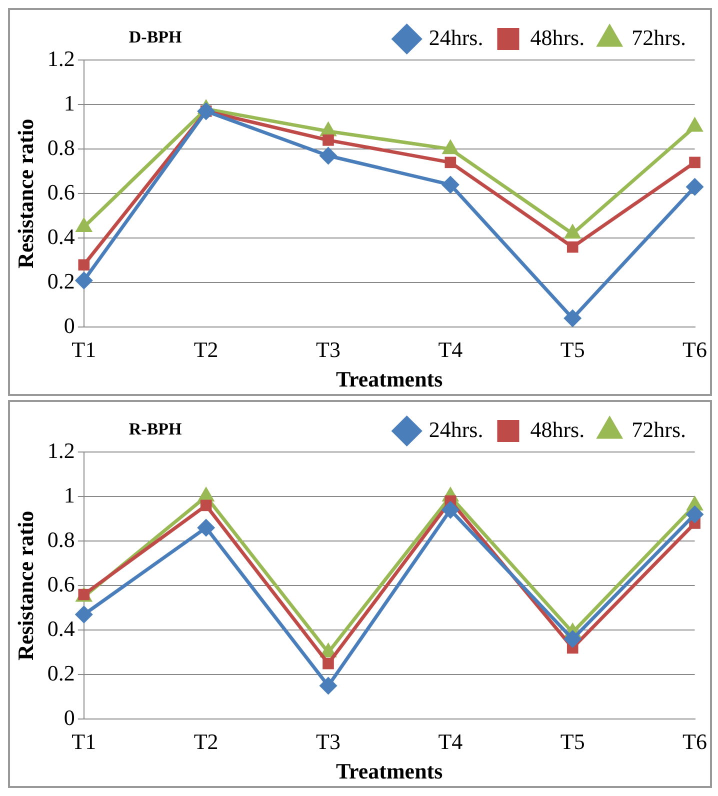  What do you see at coordinates (155, 428) in the screenshot?
I see `chart-title: R-BPH` at bounding box center [155, 428].